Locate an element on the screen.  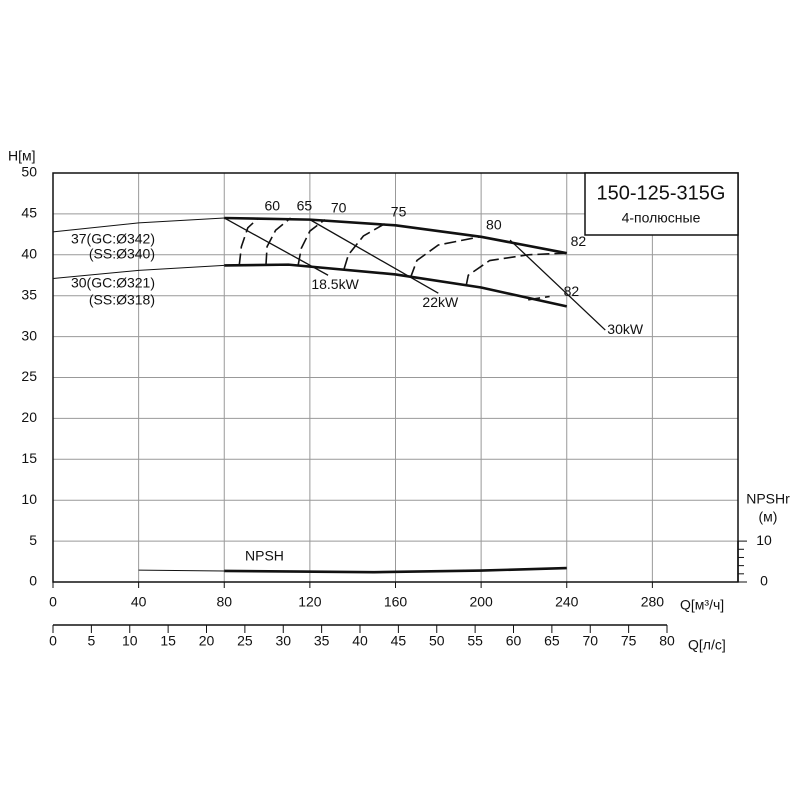
title-box is located at coordinates (661, 204).